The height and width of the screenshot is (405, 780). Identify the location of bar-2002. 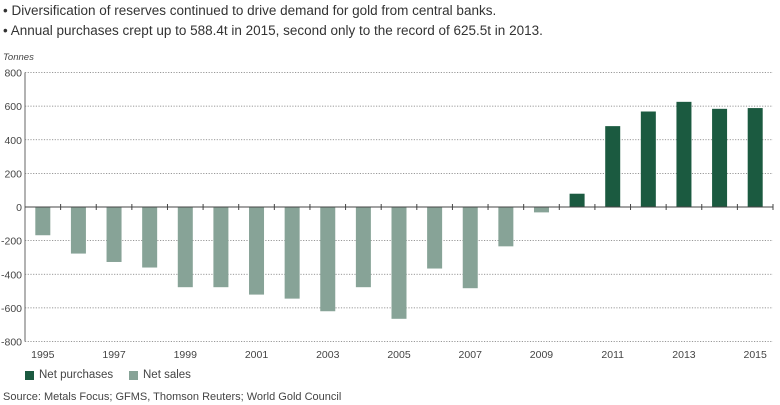
(292, 253).